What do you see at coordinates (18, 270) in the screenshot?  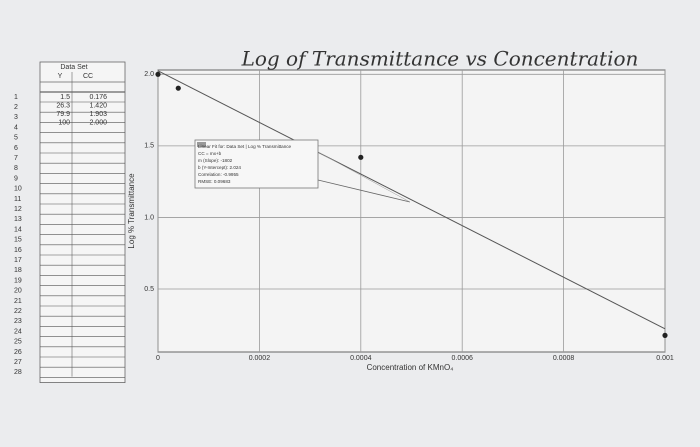 I see `row-number: 18` at bounding box center [18, 270].